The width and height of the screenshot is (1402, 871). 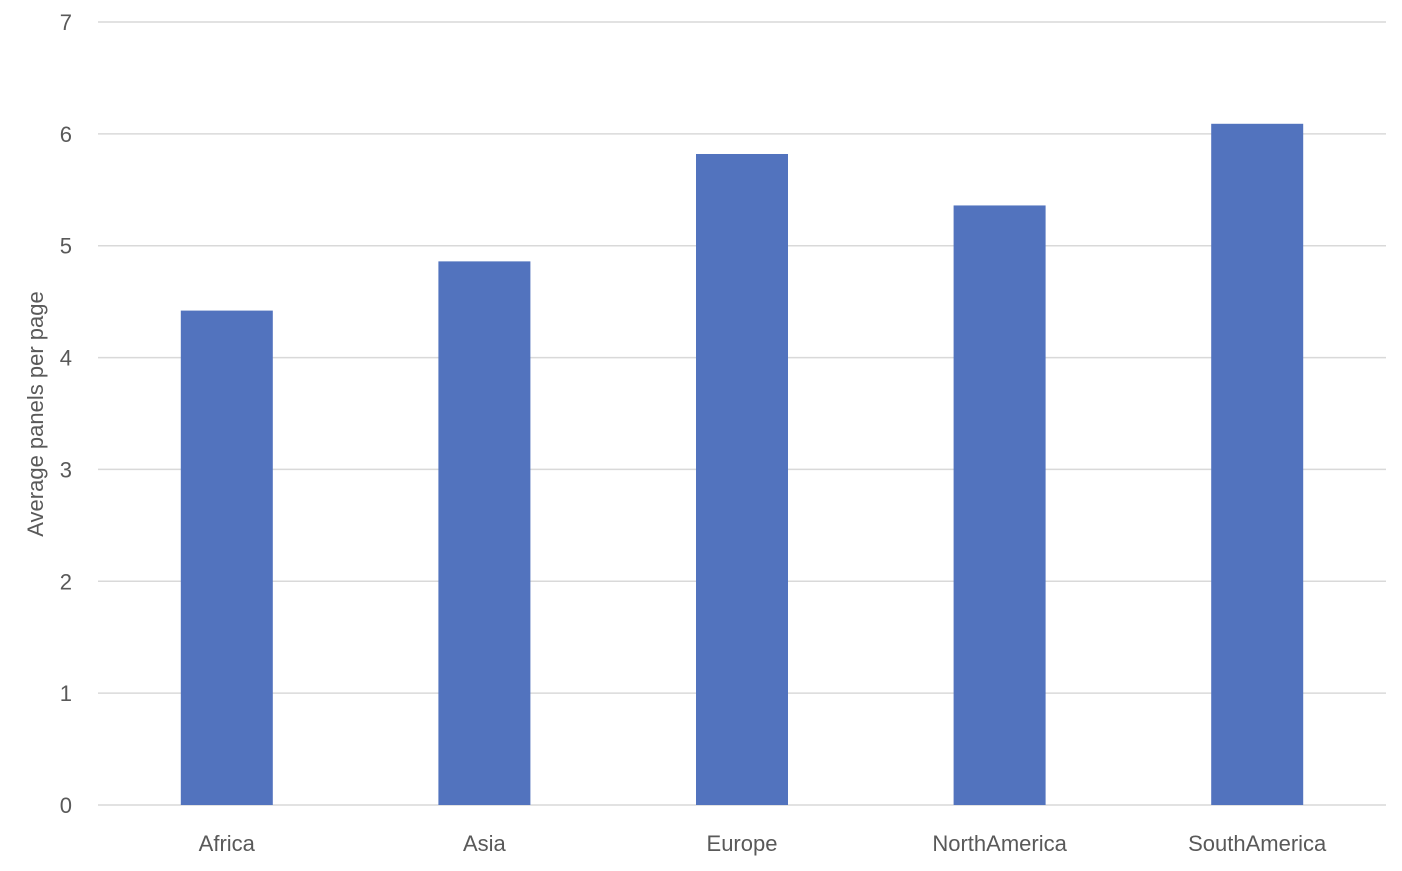 What do you see at coordinates (227, 843) in the screenshot?
I see `x-tick-label: Africa` at bounding box center [227, 843].